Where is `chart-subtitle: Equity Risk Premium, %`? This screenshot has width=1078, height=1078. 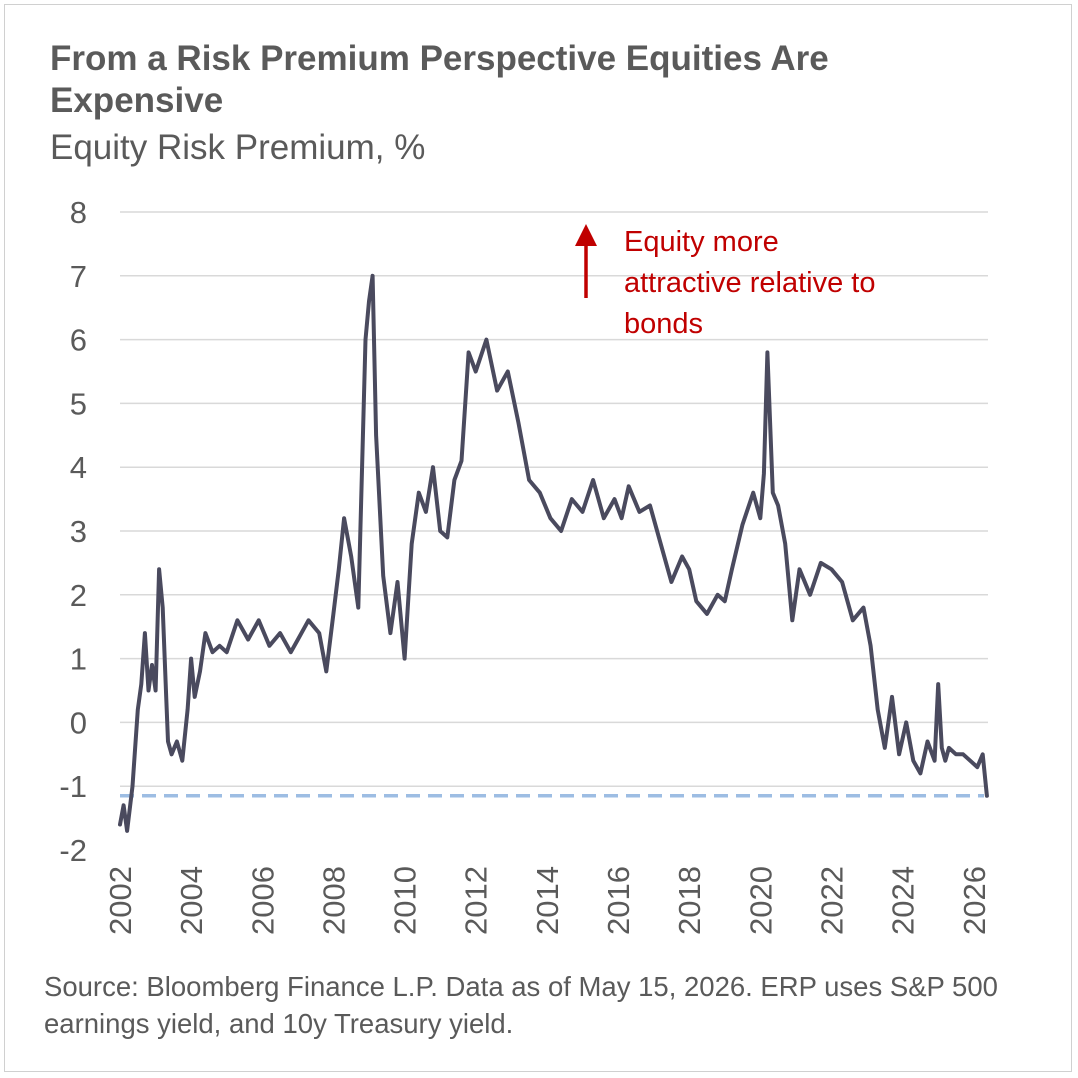 chart-subtitle: Equity Risk Premium, % is located at coordinates (238, 147).